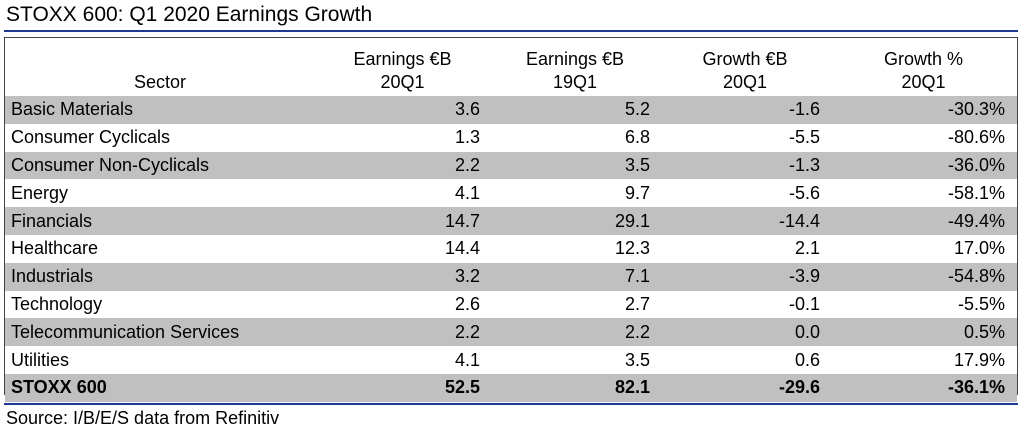 The image size is (1024, 432). What do you see at coordinates (575, 387) in the screenshot?
I see `total-earnings-19q1-cell: 82.1` at bounding box center [575, 387].